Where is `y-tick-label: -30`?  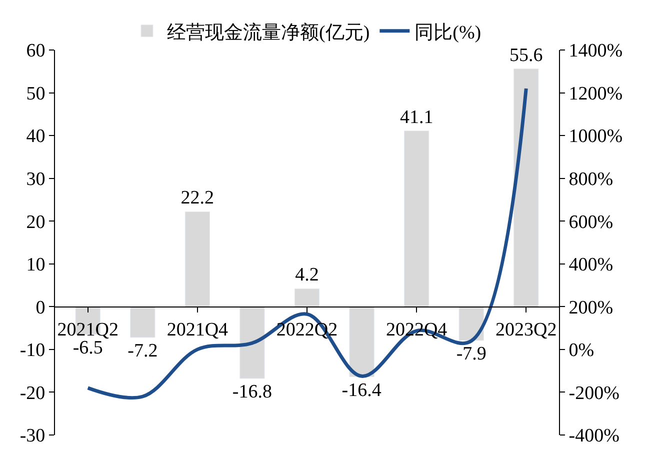
y-tick-label: -30 is located at coordinates (33, 436).